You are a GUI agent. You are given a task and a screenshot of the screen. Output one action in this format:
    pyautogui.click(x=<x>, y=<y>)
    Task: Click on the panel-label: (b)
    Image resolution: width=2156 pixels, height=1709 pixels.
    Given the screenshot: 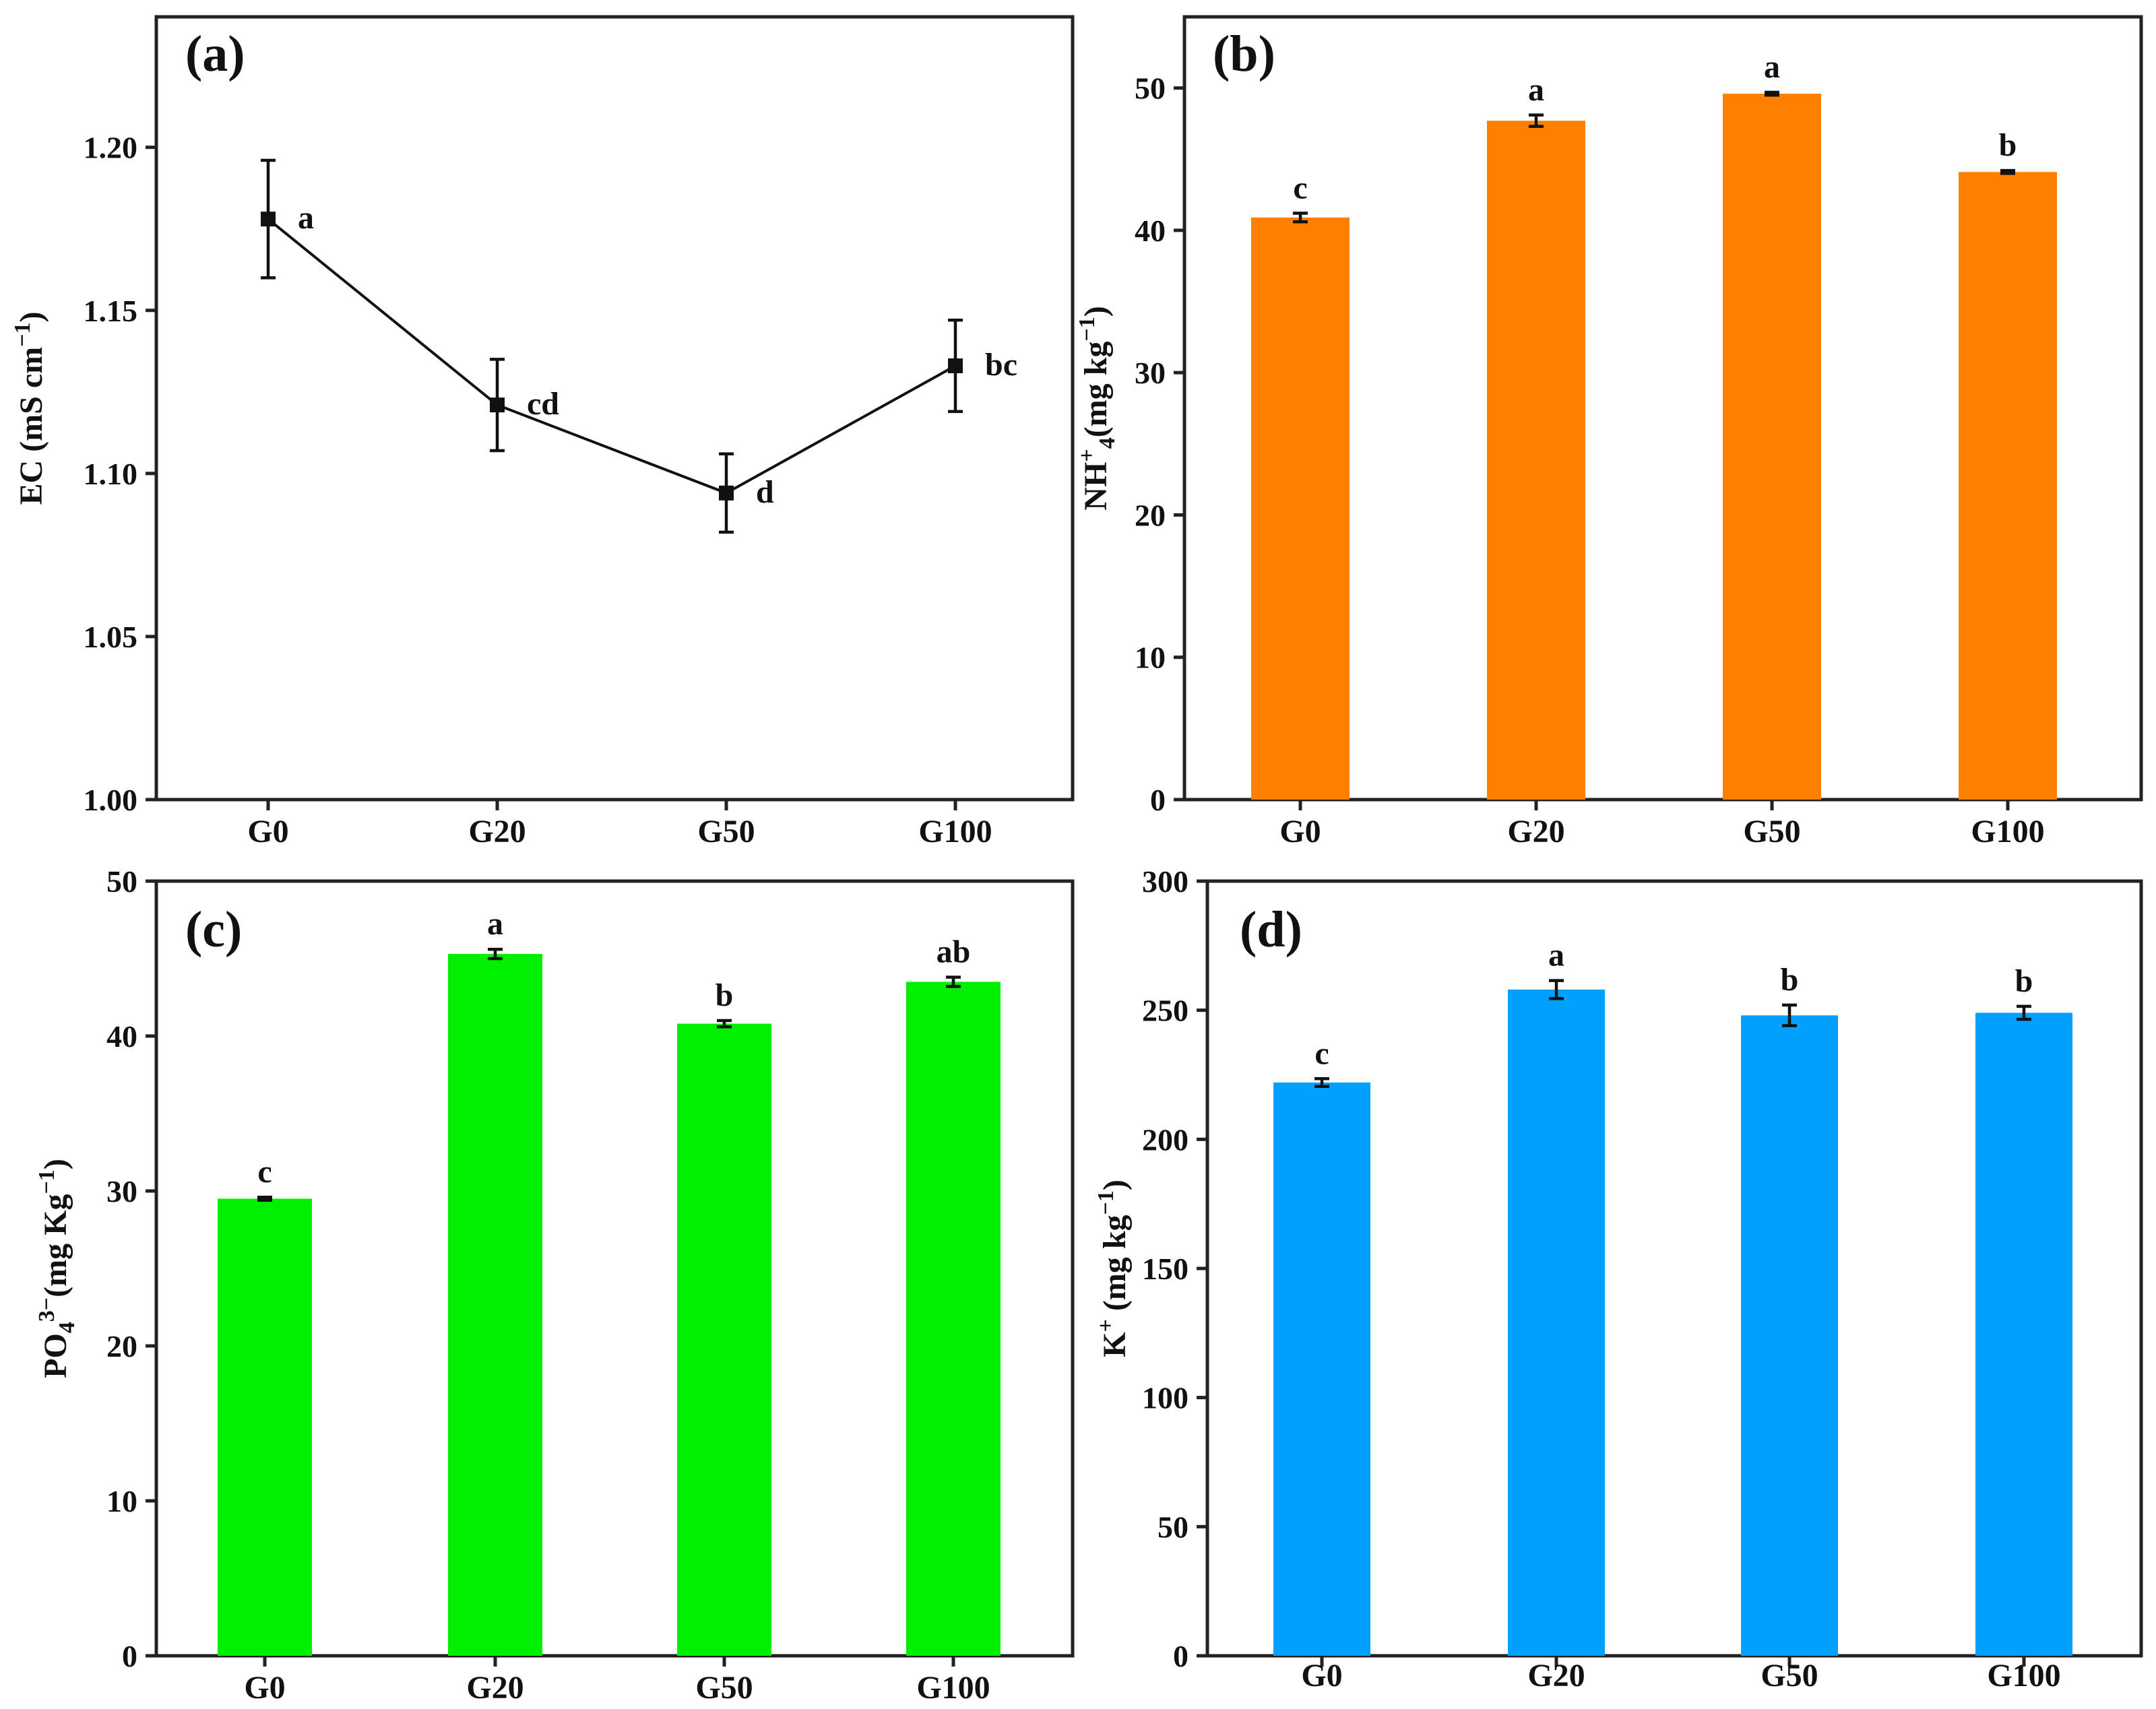 What is the action you would take?
    pyautogui.click(x=1244, y=54)
    